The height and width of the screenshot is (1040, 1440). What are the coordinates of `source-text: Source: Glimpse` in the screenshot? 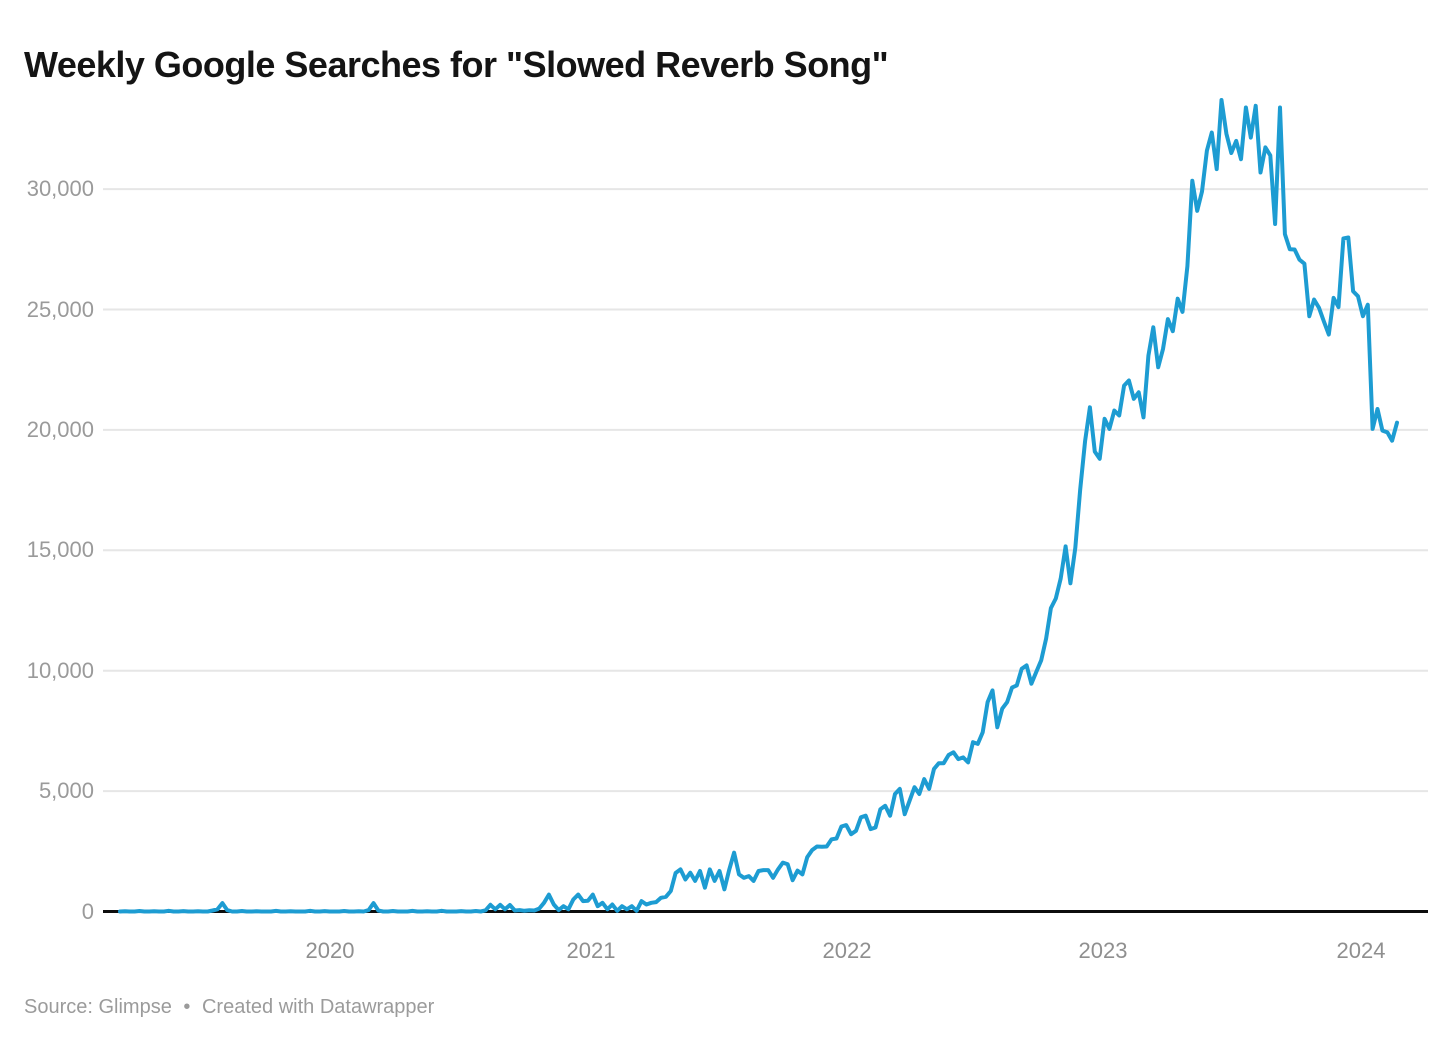 It's located at (98, 1007).